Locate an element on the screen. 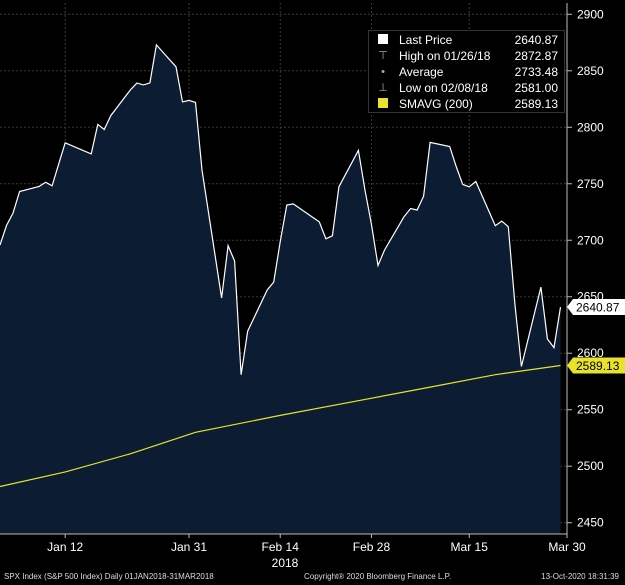  legend-label: SMAVG (200) is located at coordinates (436, 104).